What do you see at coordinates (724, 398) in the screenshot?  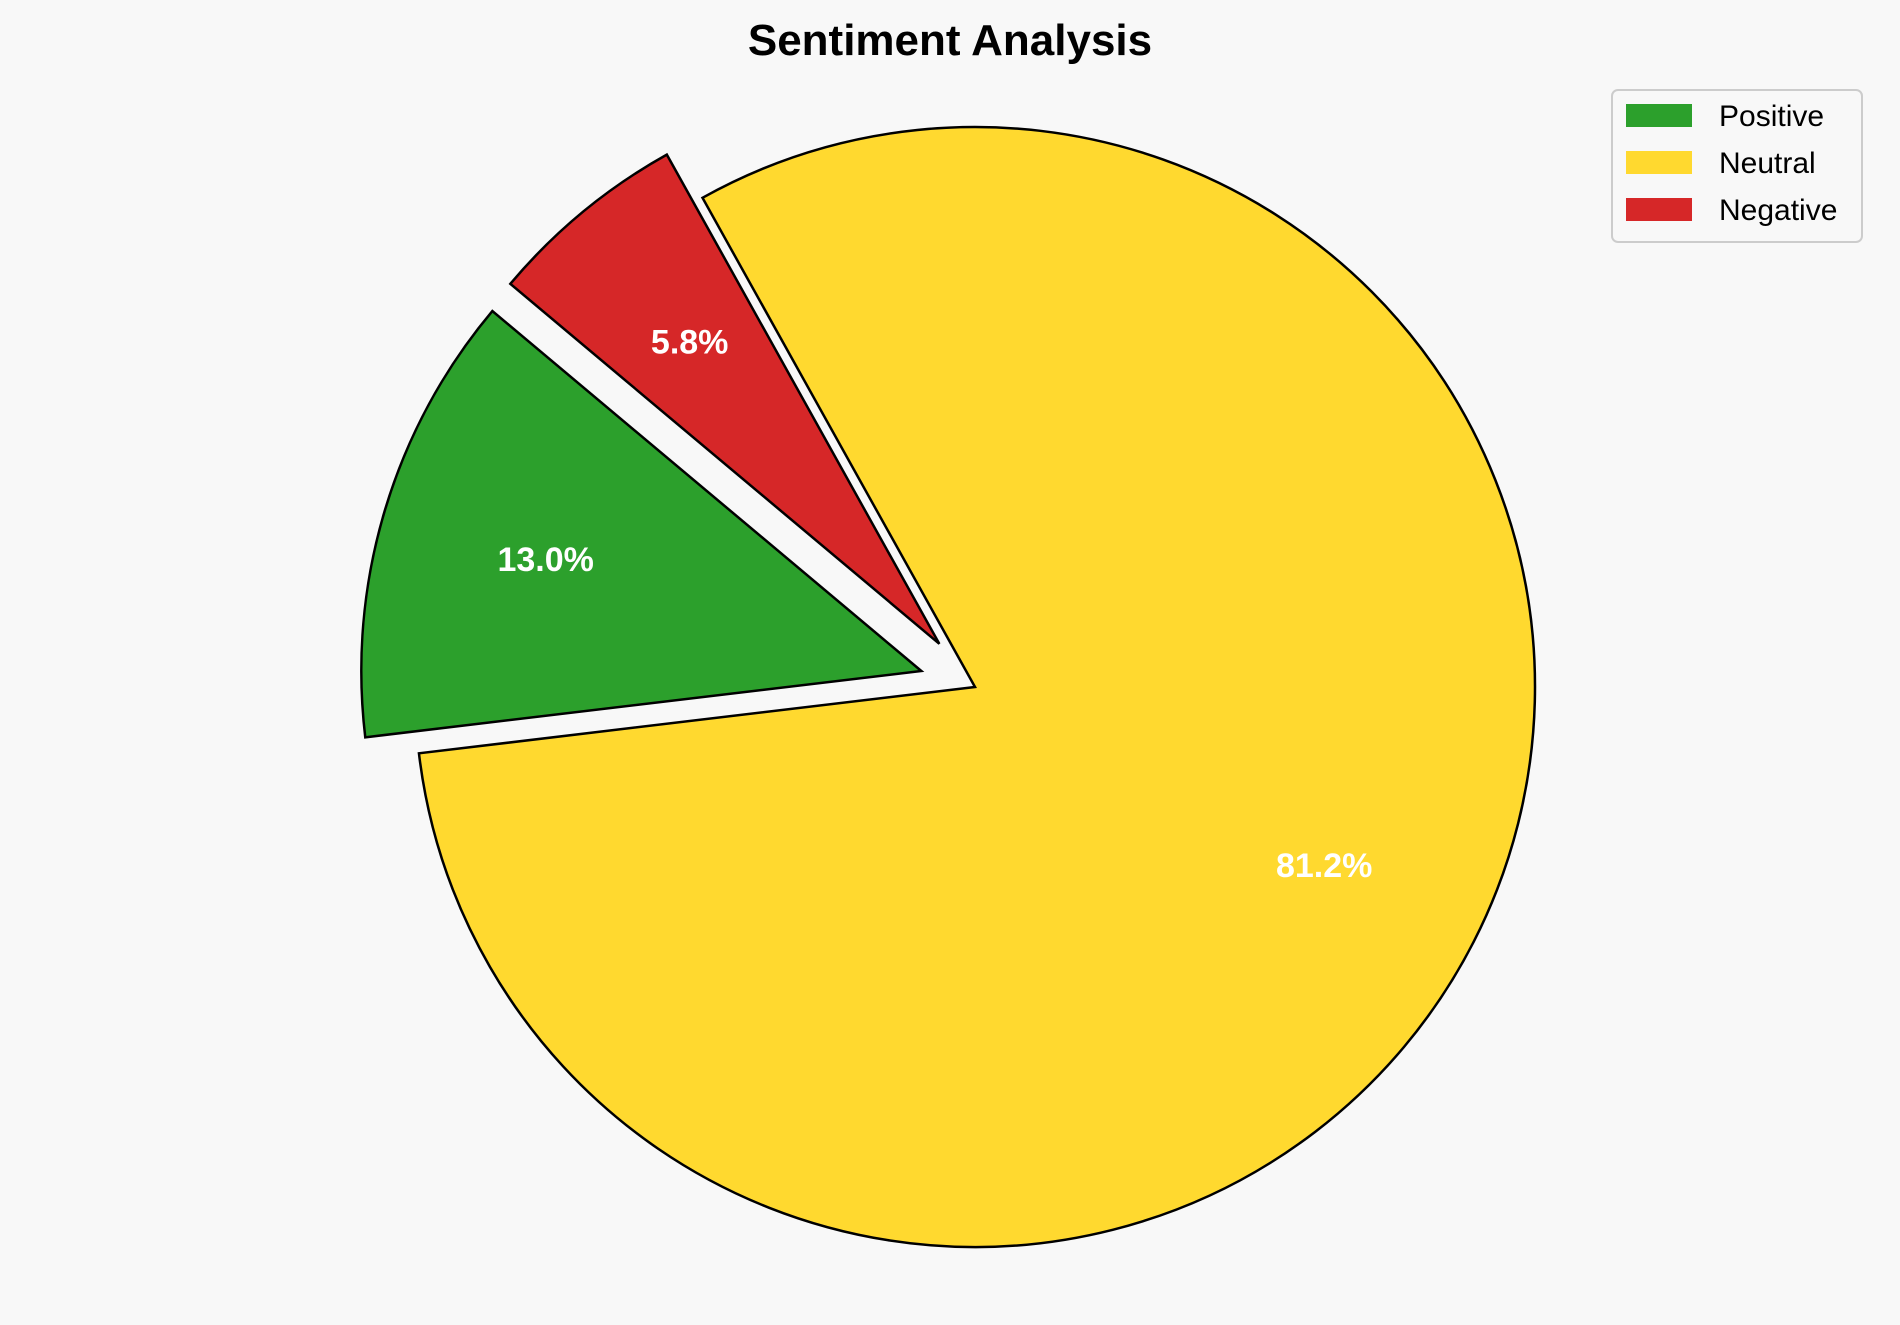 I see `pie-slice-negative` at bounding box center [724, 398].